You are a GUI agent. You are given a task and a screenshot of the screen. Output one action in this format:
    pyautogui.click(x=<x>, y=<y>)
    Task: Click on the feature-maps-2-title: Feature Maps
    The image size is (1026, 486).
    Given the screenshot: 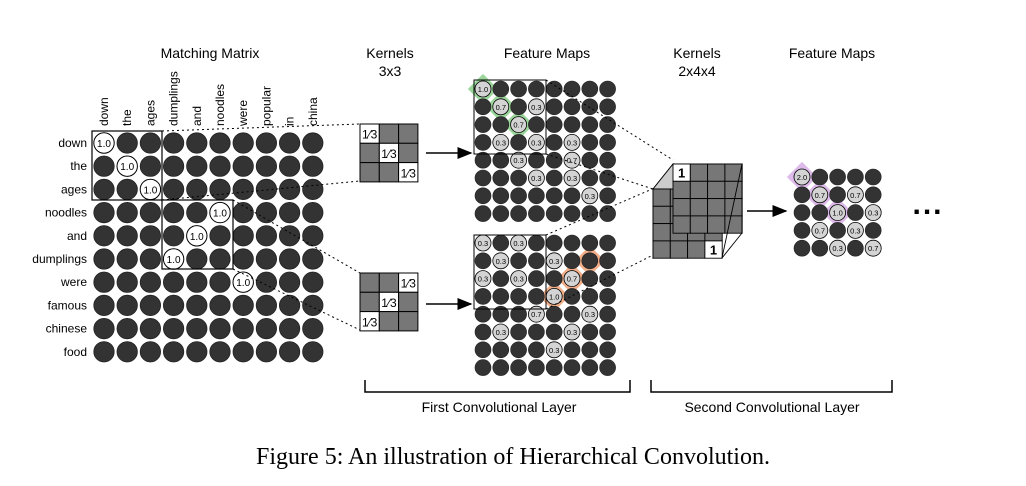 What is the action you would take?
    pyautogui.click(x=832, y=53)
    